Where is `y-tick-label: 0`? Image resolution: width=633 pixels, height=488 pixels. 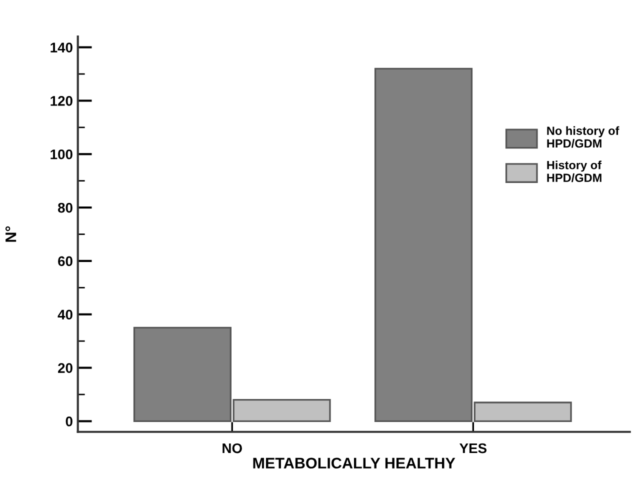 y-tick-label: 0 is located at coordinates (69, 421).